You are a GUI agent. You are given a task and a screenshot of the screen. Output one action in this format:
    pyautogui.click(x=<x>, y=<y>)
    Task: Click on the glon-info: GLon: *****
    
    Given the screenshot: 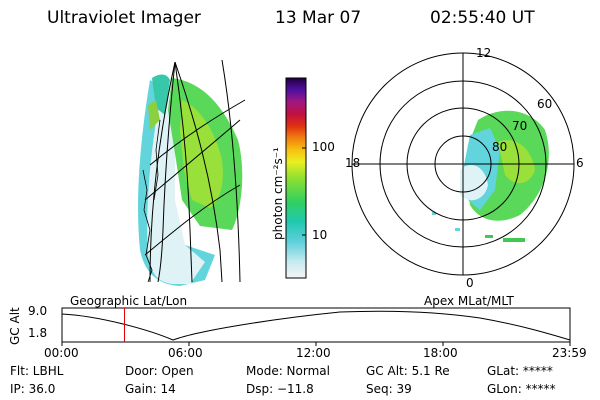 What is the action you would take?
    pyautogui.click(x=521, y=389)
    